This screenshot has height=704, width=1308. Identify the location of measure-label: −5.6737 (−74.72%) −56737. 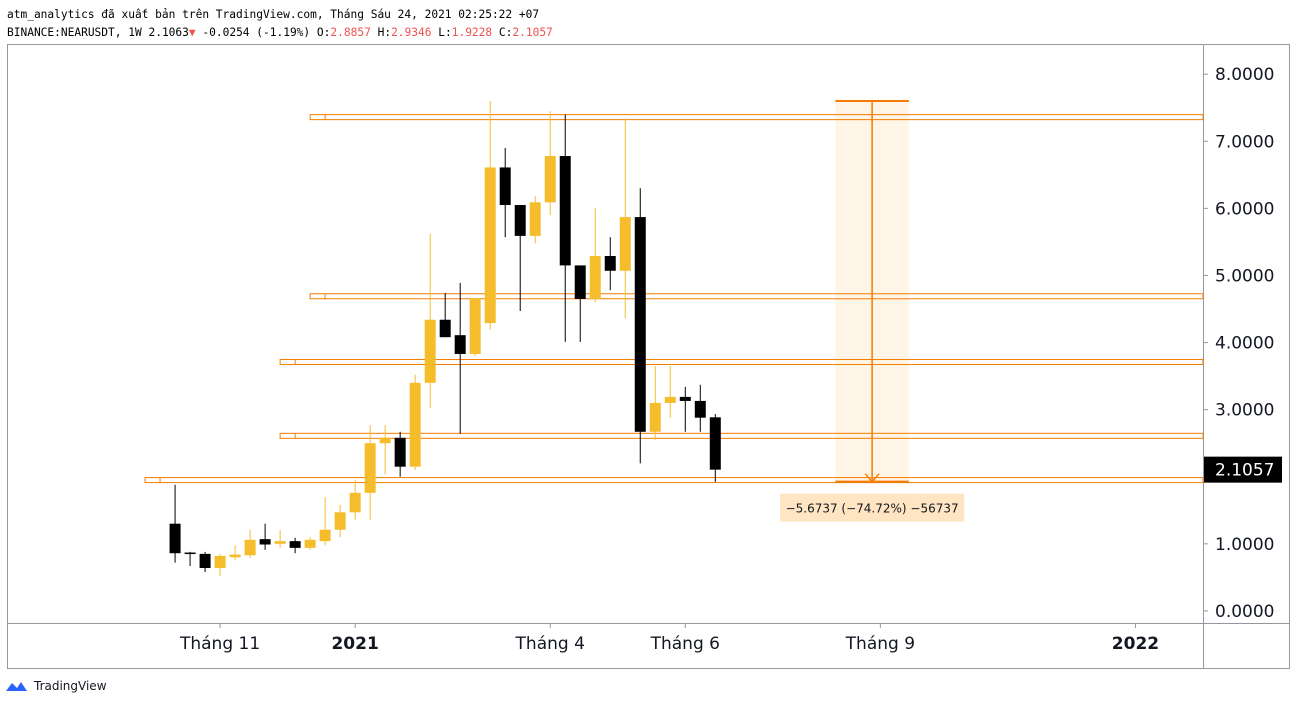
(872, 509).